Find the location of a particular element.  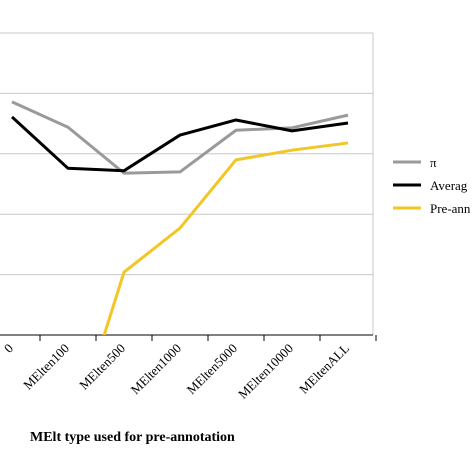

x-tick-label: MElten1000 is located at coordinates (156, 369).